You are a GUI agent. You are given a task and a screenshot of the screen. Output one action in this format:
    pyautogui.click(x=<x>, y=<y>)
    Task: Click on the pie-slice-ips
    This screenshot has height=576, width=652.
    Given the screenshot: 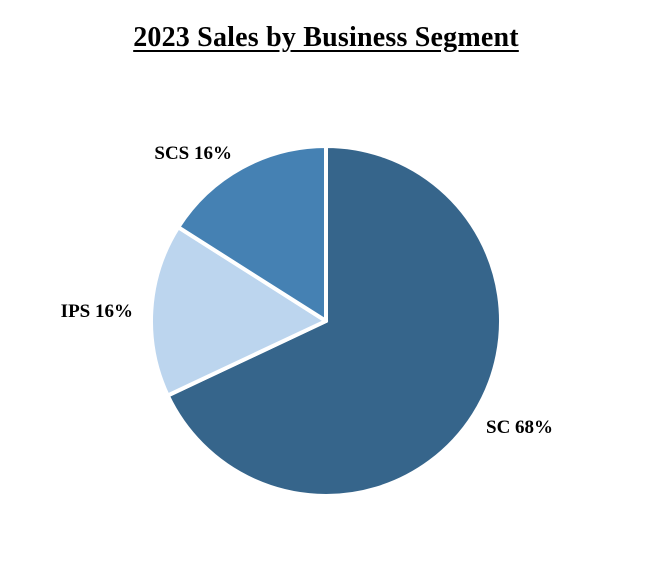 What is the action you would take?
    pyautogui.click(x=238, y=311)
    